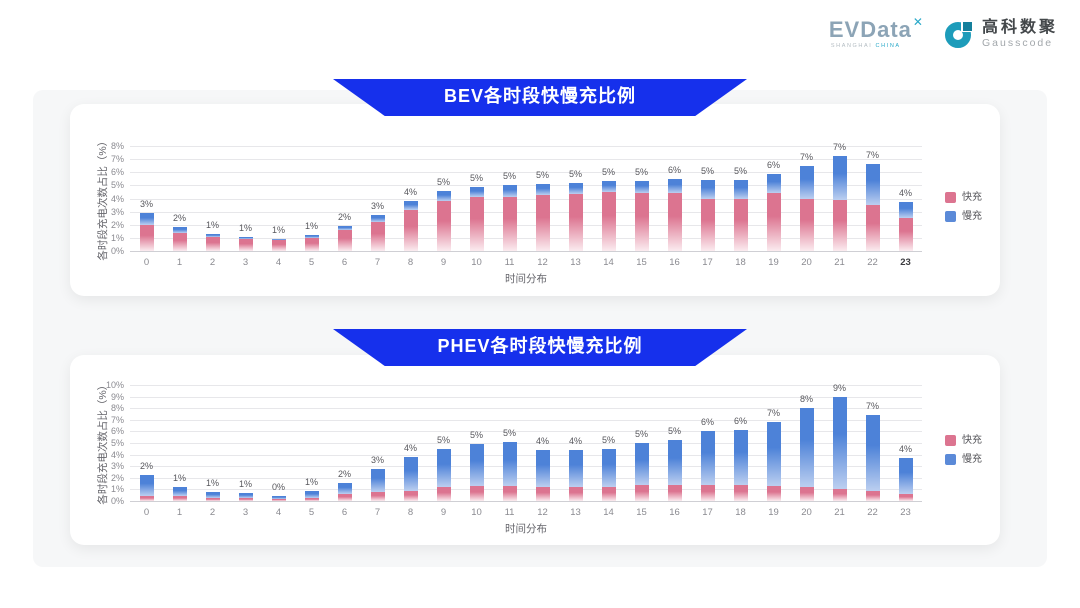  I want to click on y-tick-label: 8%, so click(117, 408).